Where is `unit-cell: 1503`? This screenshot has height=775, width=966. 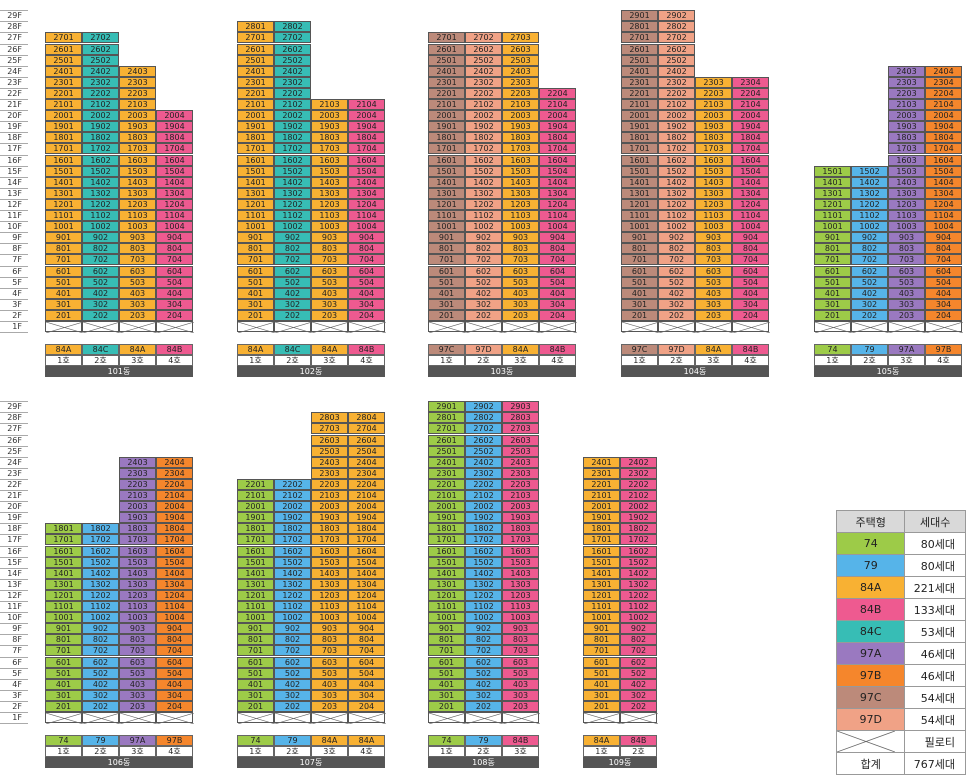 unit-cell: 1503 is located at coordinates (520, 562).